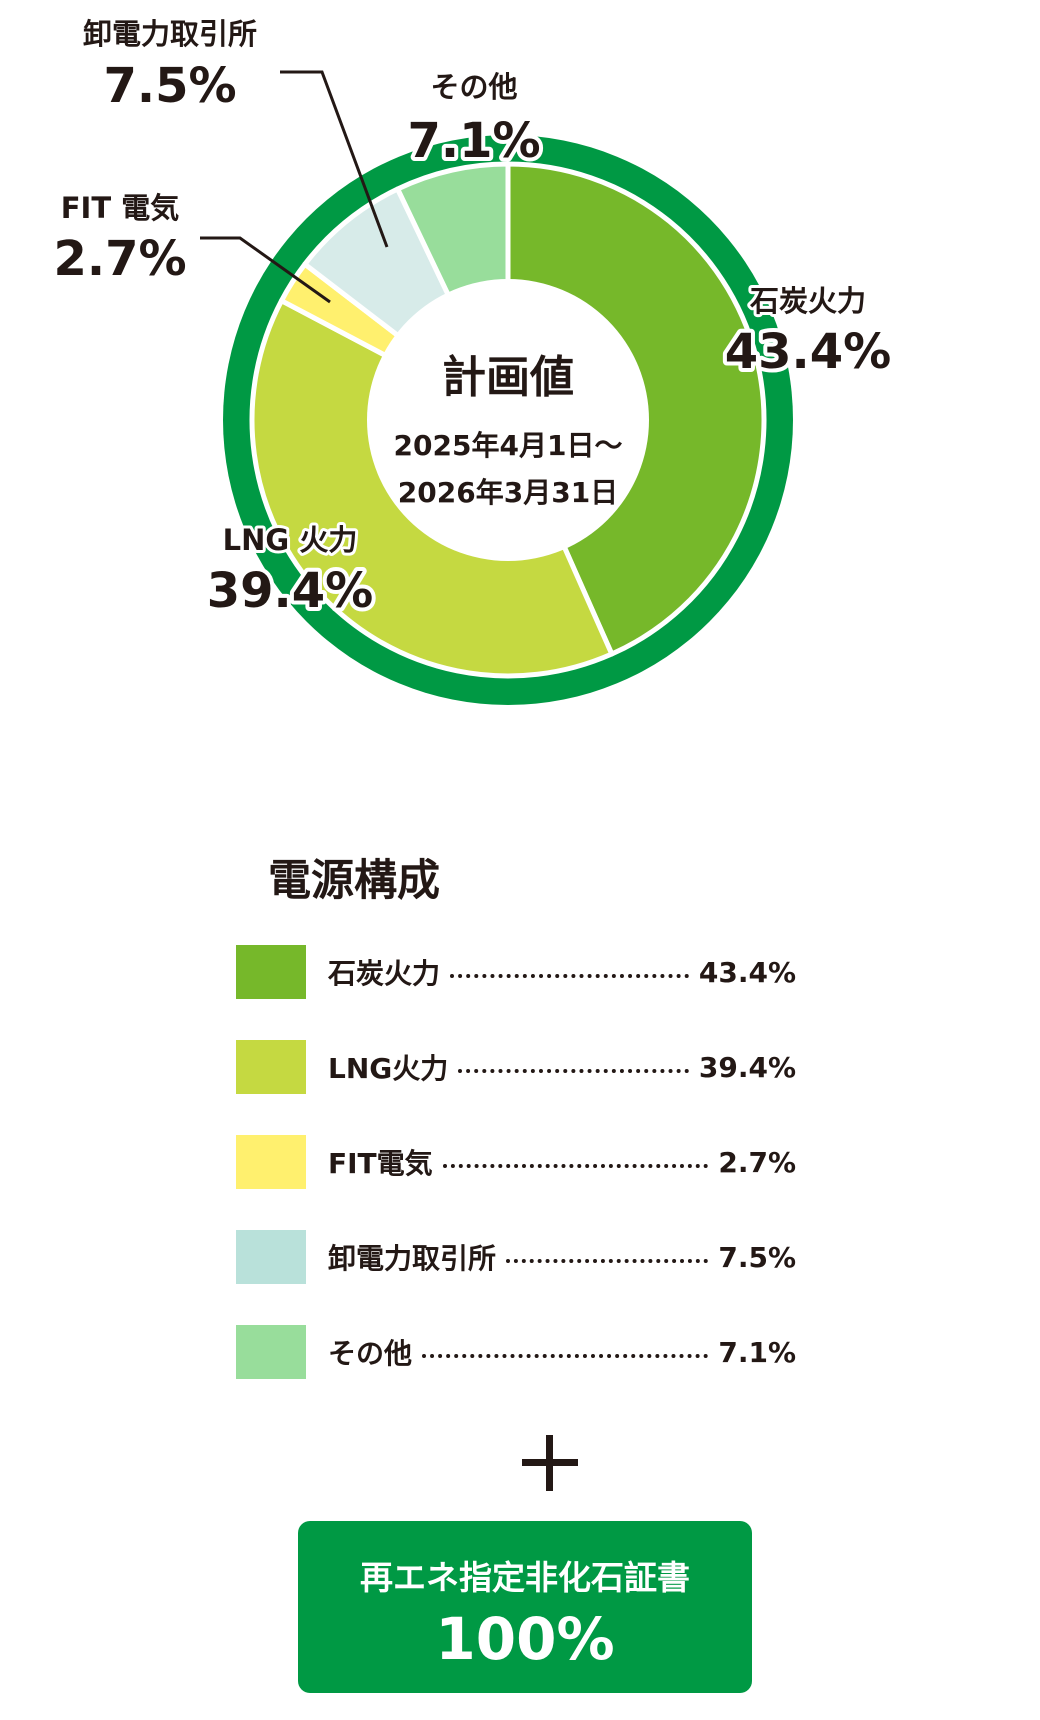 This screenshot has height=1720, width=1040. Describe the element at coordinates (271, 1162) in the screenshot. I see `legend-swatch-fit` at that location.